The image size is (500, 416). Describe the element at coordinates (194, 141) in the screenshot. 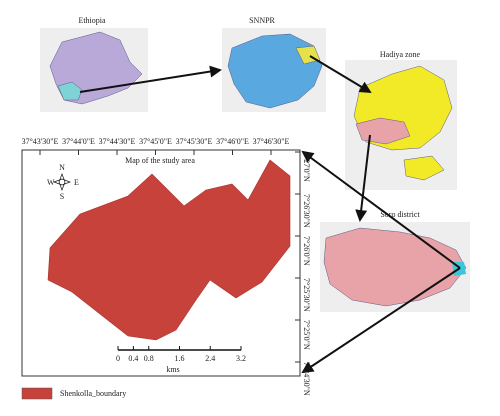

I see `lon-label: 37°45'30"E` at that location.